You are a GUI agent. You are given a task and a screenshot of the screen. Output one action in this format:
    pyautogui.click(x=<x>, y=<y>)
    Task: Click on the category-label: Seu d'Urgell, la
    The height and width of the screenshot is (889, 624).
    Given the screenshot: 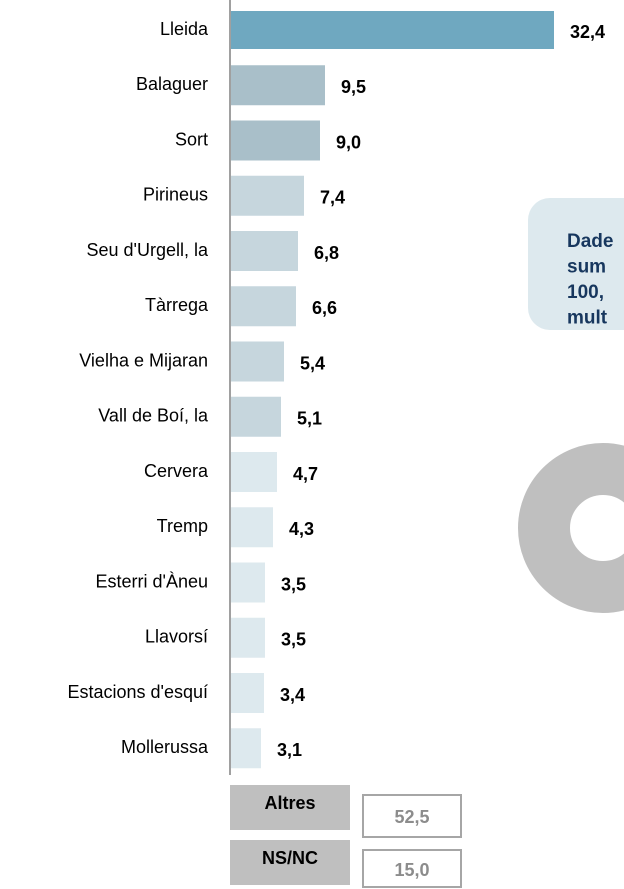 What is the action you would take?
    pyautogui.click(x=148, y=250)
    